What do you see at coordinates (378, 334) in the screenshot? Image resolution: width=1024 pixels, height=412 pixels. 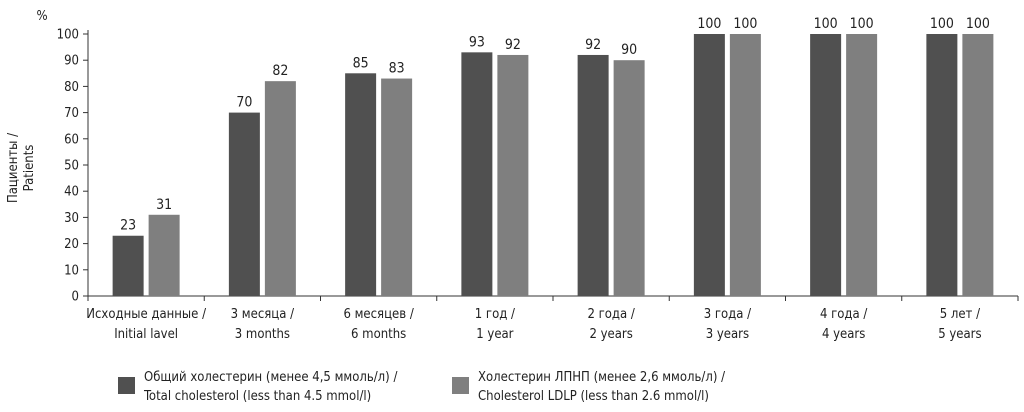 I see `category-label: 6 months` at bounding box center [378, 334].